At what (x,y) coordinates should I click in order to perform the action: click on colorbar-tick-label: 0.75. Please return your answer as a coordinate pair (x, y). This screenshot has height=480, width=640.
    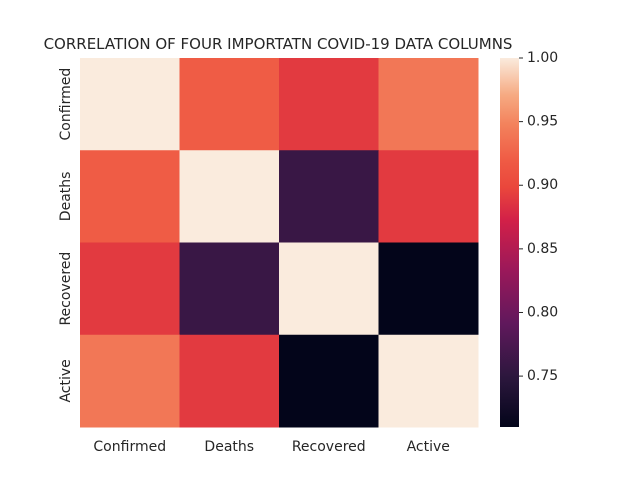
    Looking at the image, I should click on (542, 376).